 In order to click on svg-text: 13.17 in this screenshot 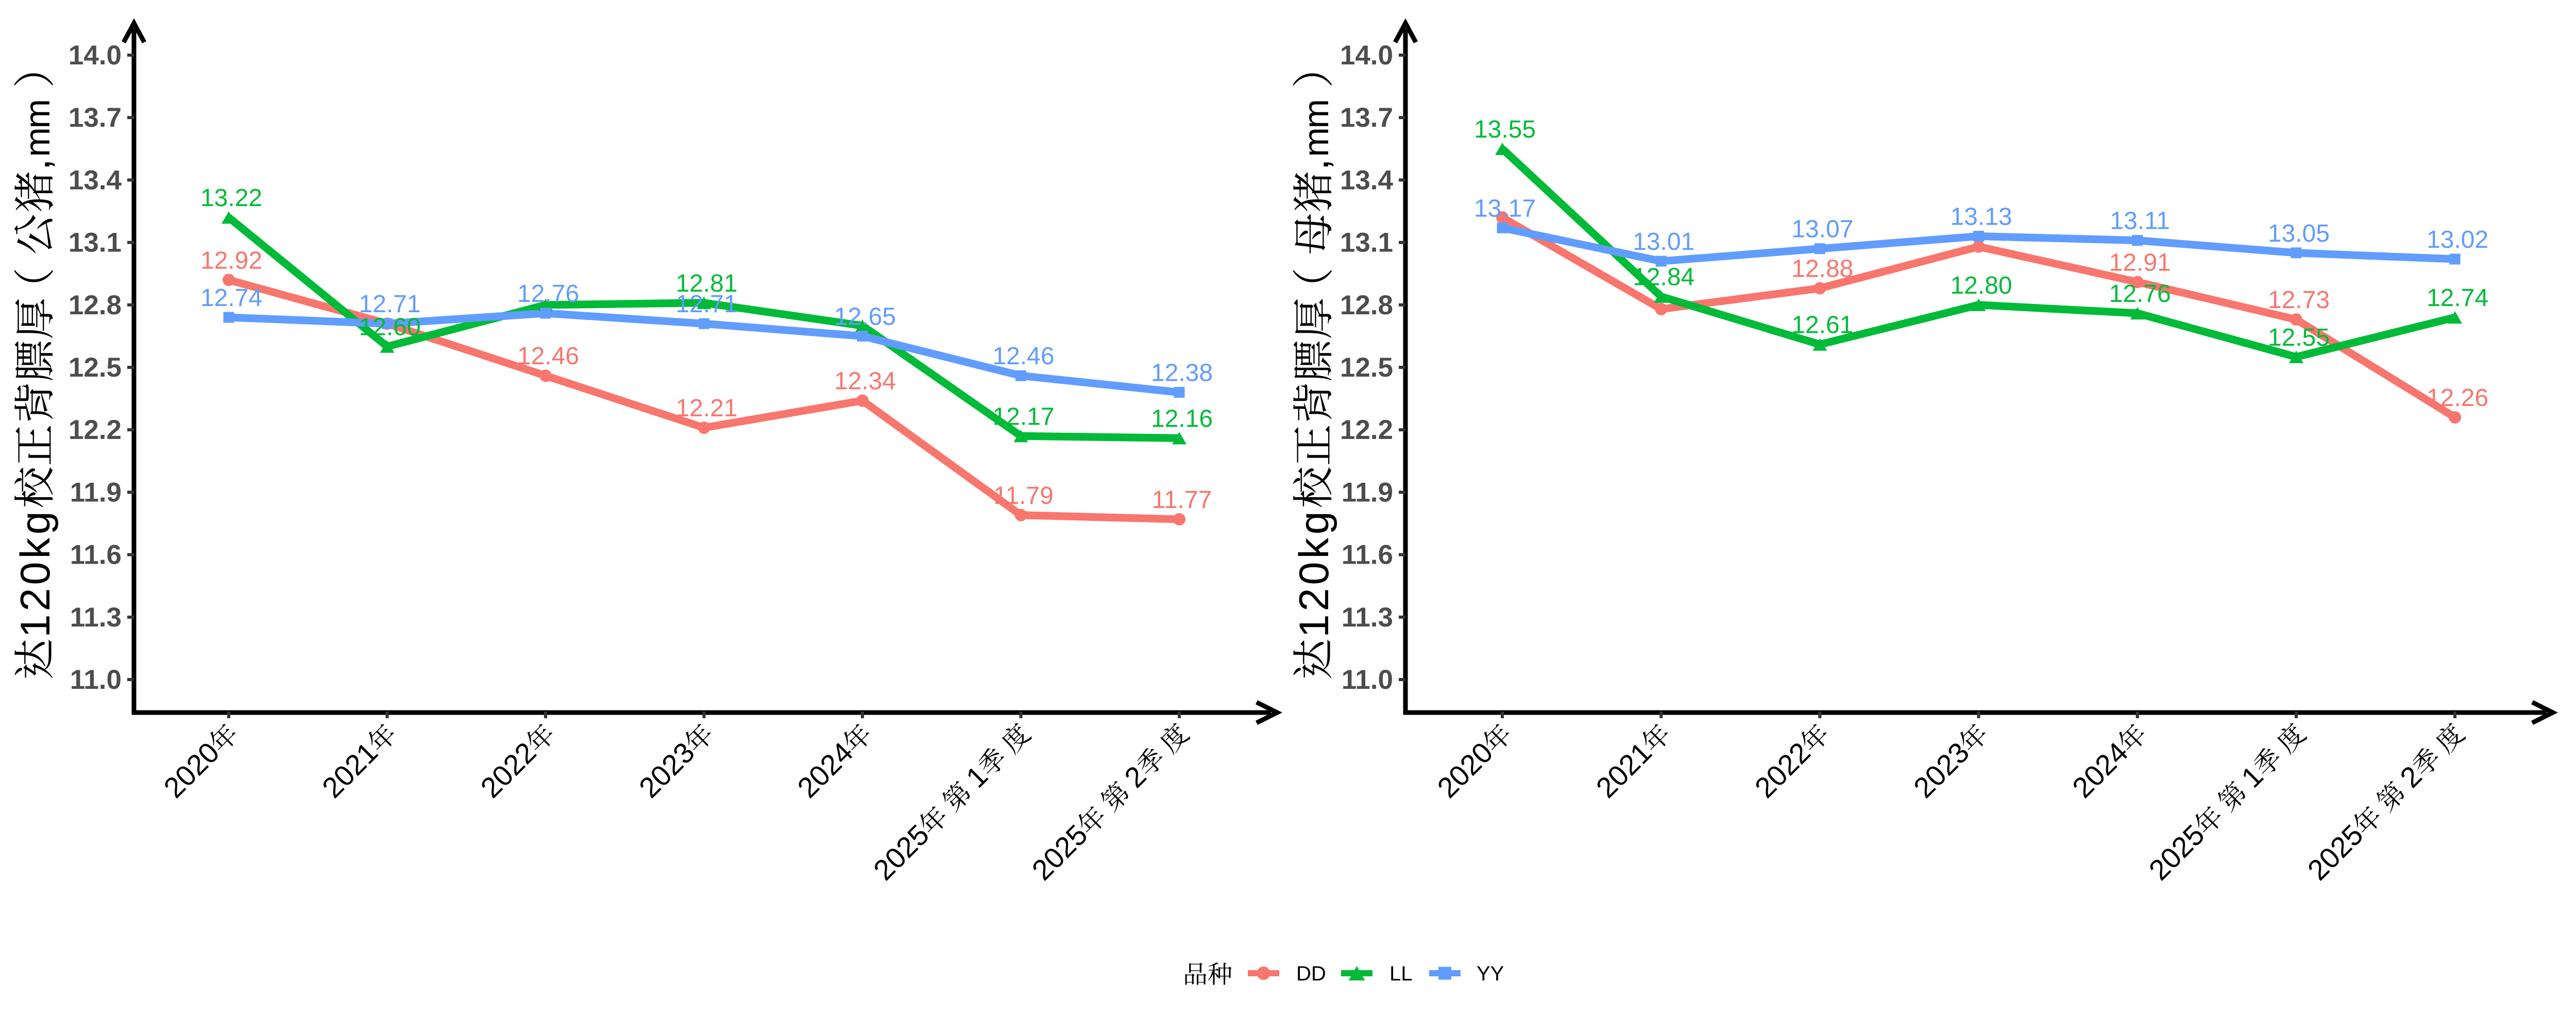, I will do `click(1505, 209)`.